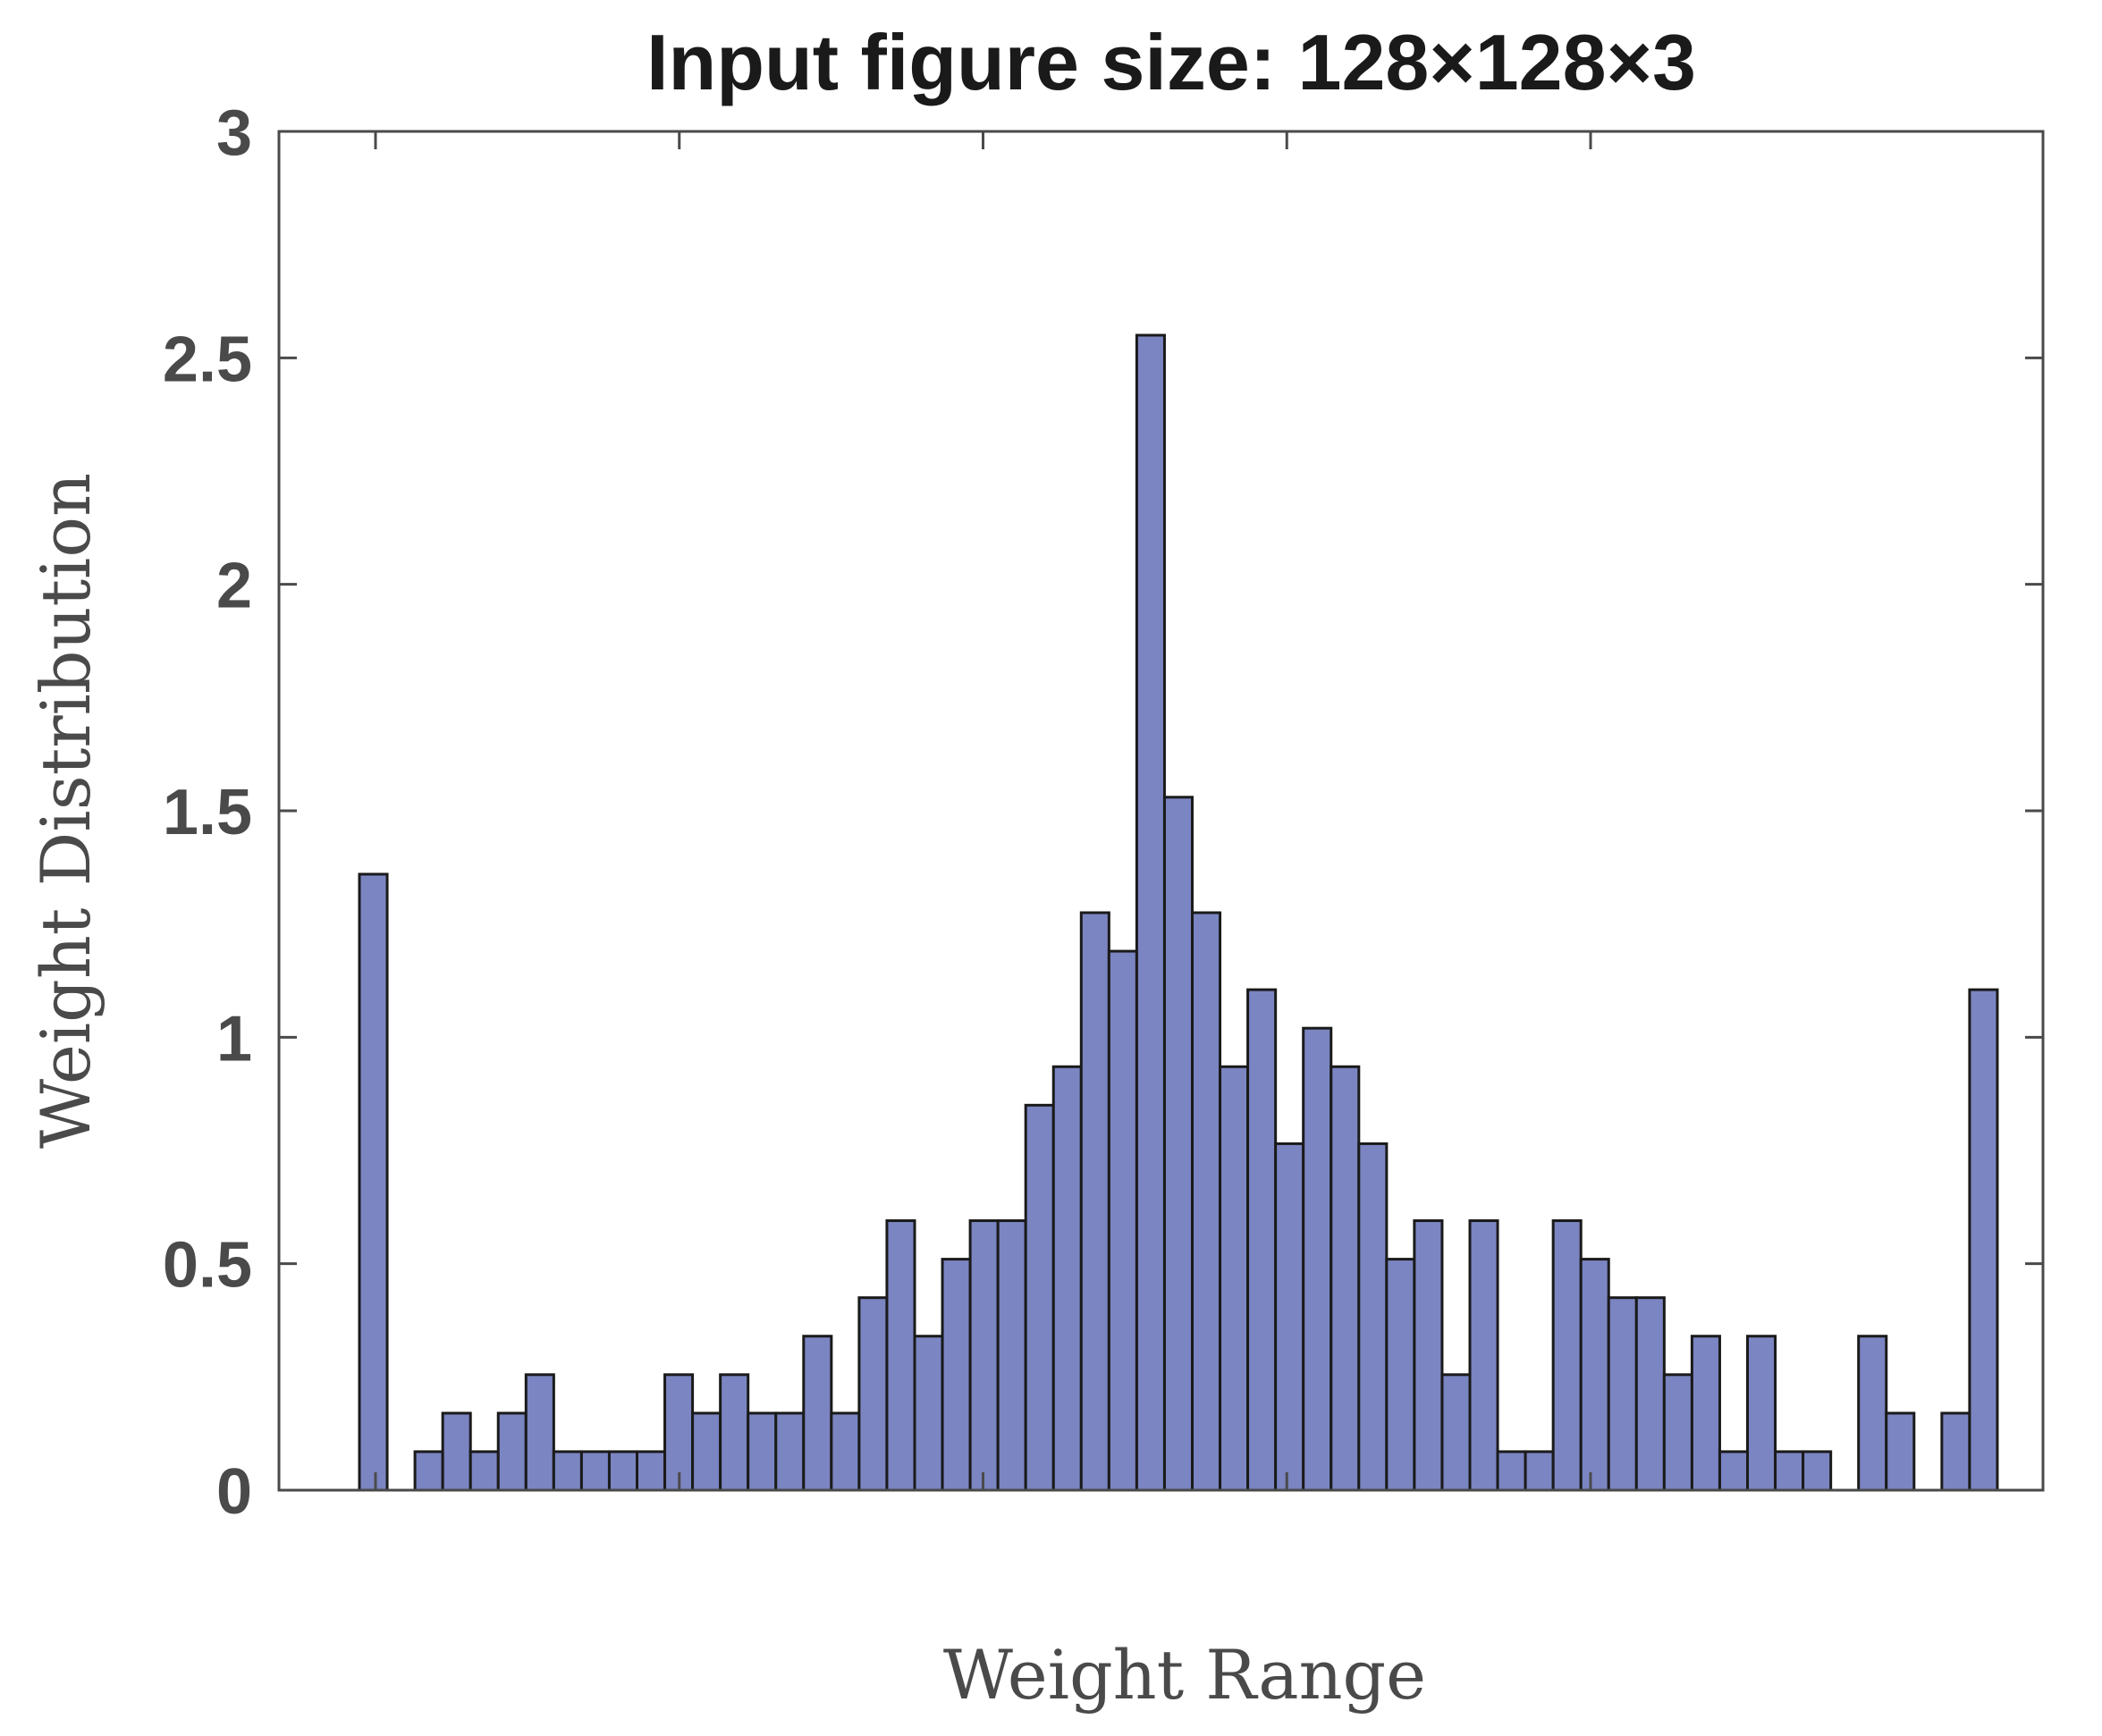 Image resolution: width=2102 pixels, height=1736 pixels. I want to click on y-tick-label: 2.5, so click(207, 359).